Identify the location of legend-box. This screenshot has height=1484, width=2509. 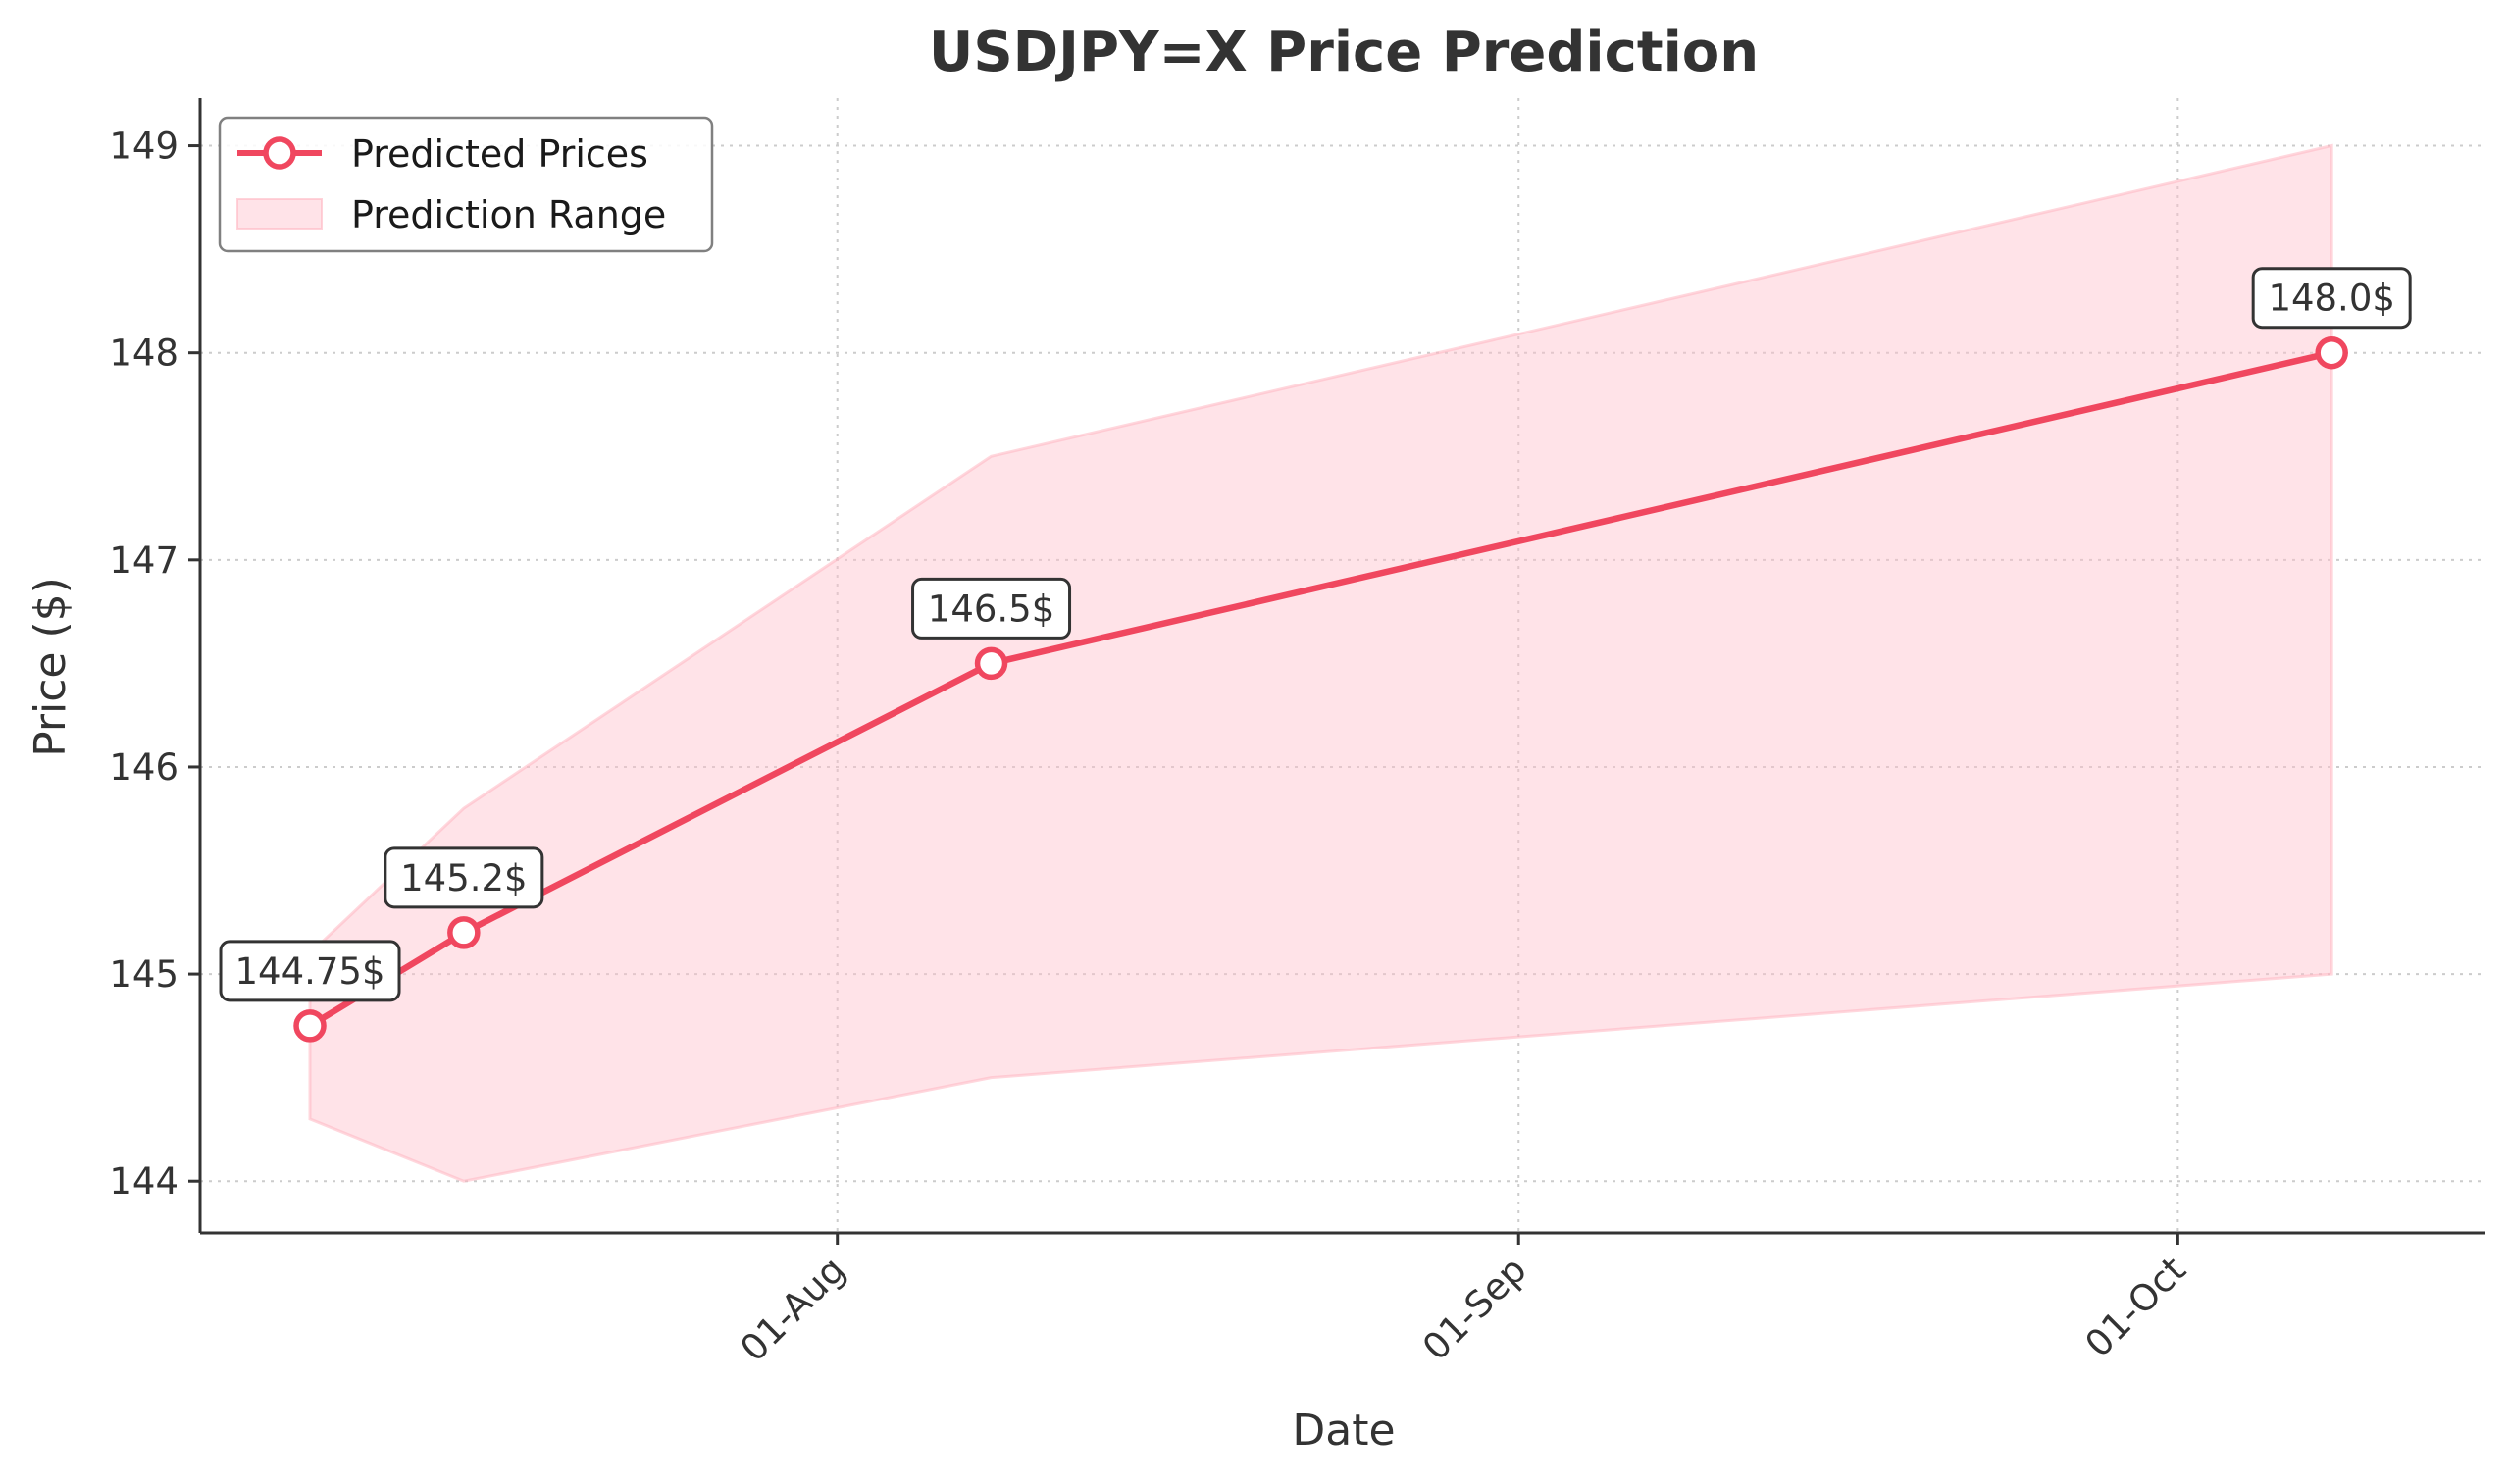
(466, 184).